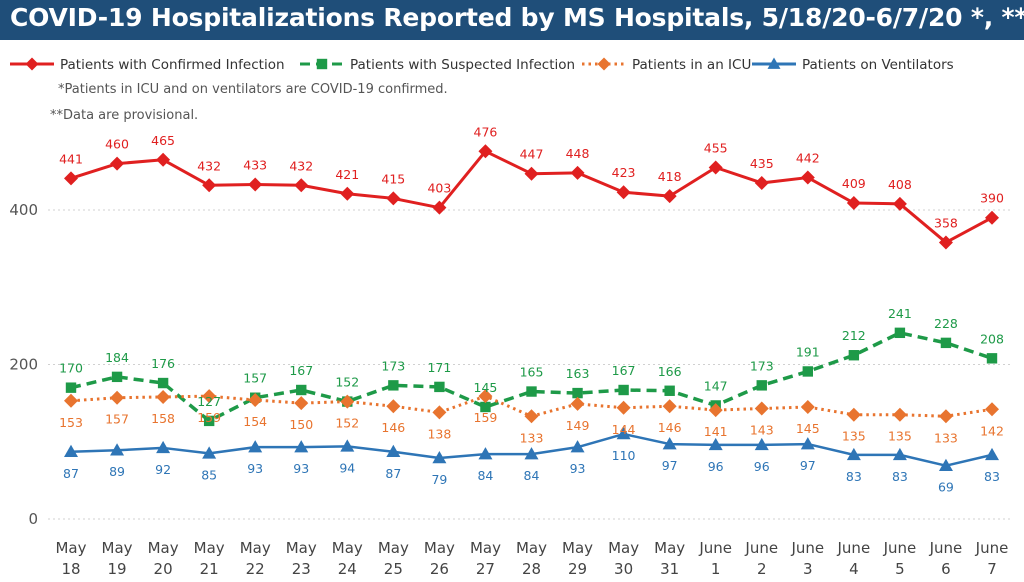 The image size is (1024, 582). What do you see at coordinates (393, 427) in the screenshot?
I see `data-label-icu: 146` at bounding box center [393, 427].